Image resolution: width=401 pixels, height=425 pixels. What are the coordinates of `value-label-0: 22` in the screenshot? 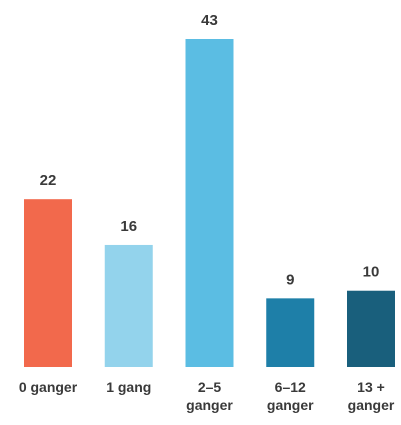 It's located at (48, 180).